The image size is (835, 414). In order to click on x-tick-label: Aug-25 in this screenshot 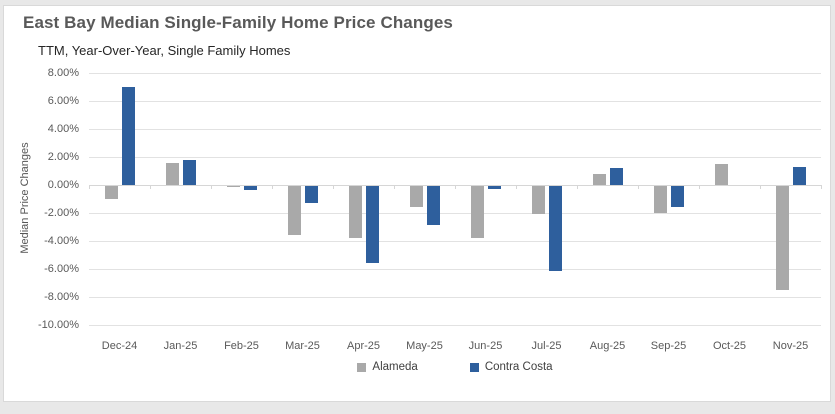, I will do `click(607, 346)`.